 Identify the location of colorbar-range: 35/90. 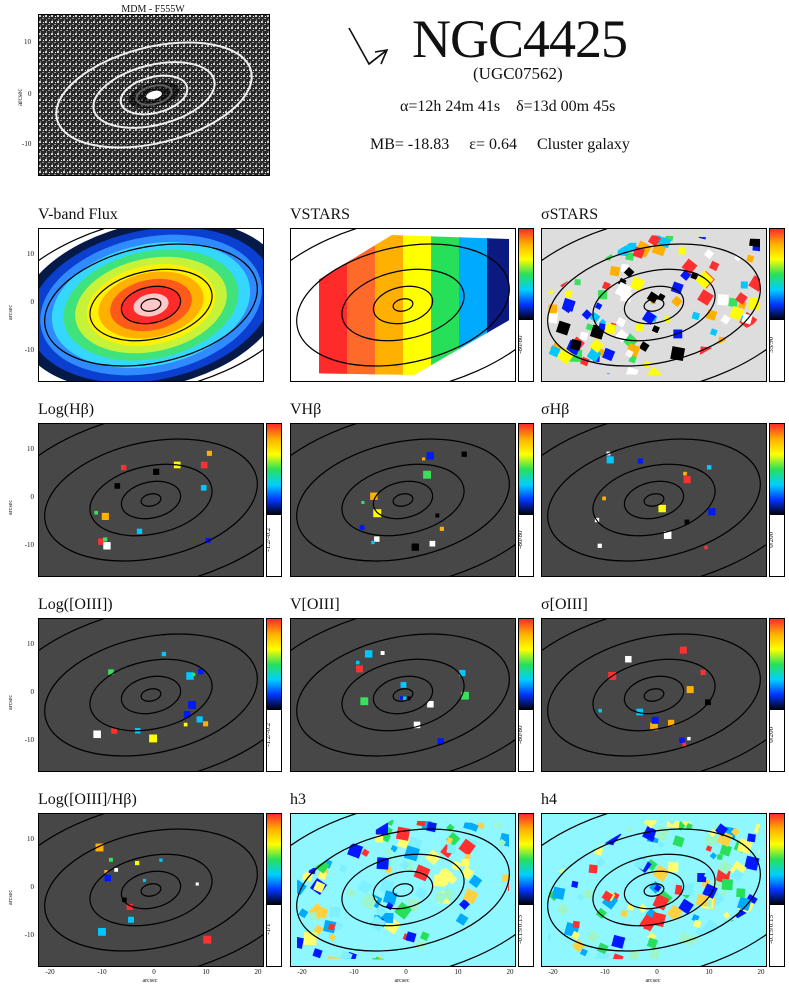
(772, 344).